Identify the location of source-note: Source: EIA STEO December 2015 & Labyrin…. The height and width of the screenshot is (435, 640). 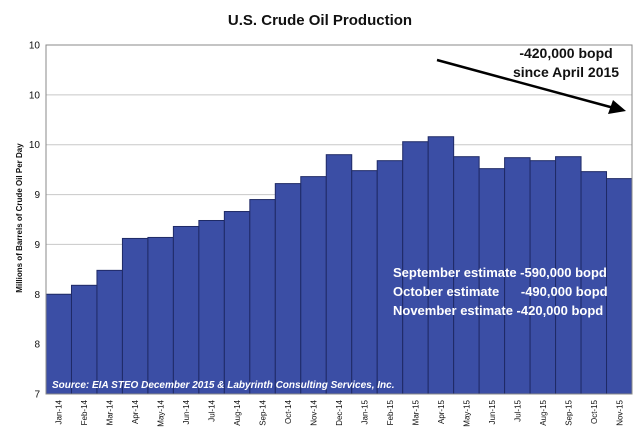
(223, 385).